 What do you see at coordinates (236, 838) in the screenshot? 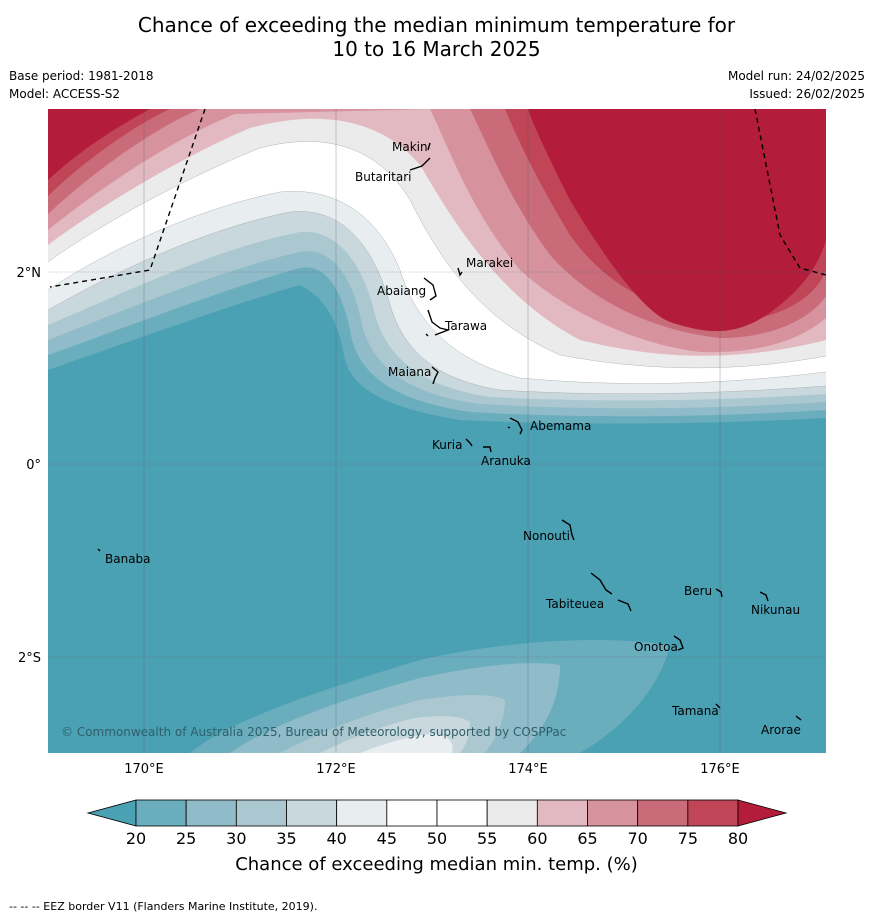
I see `colorbar-tick-label: 30` at bounding box center [236, 838].